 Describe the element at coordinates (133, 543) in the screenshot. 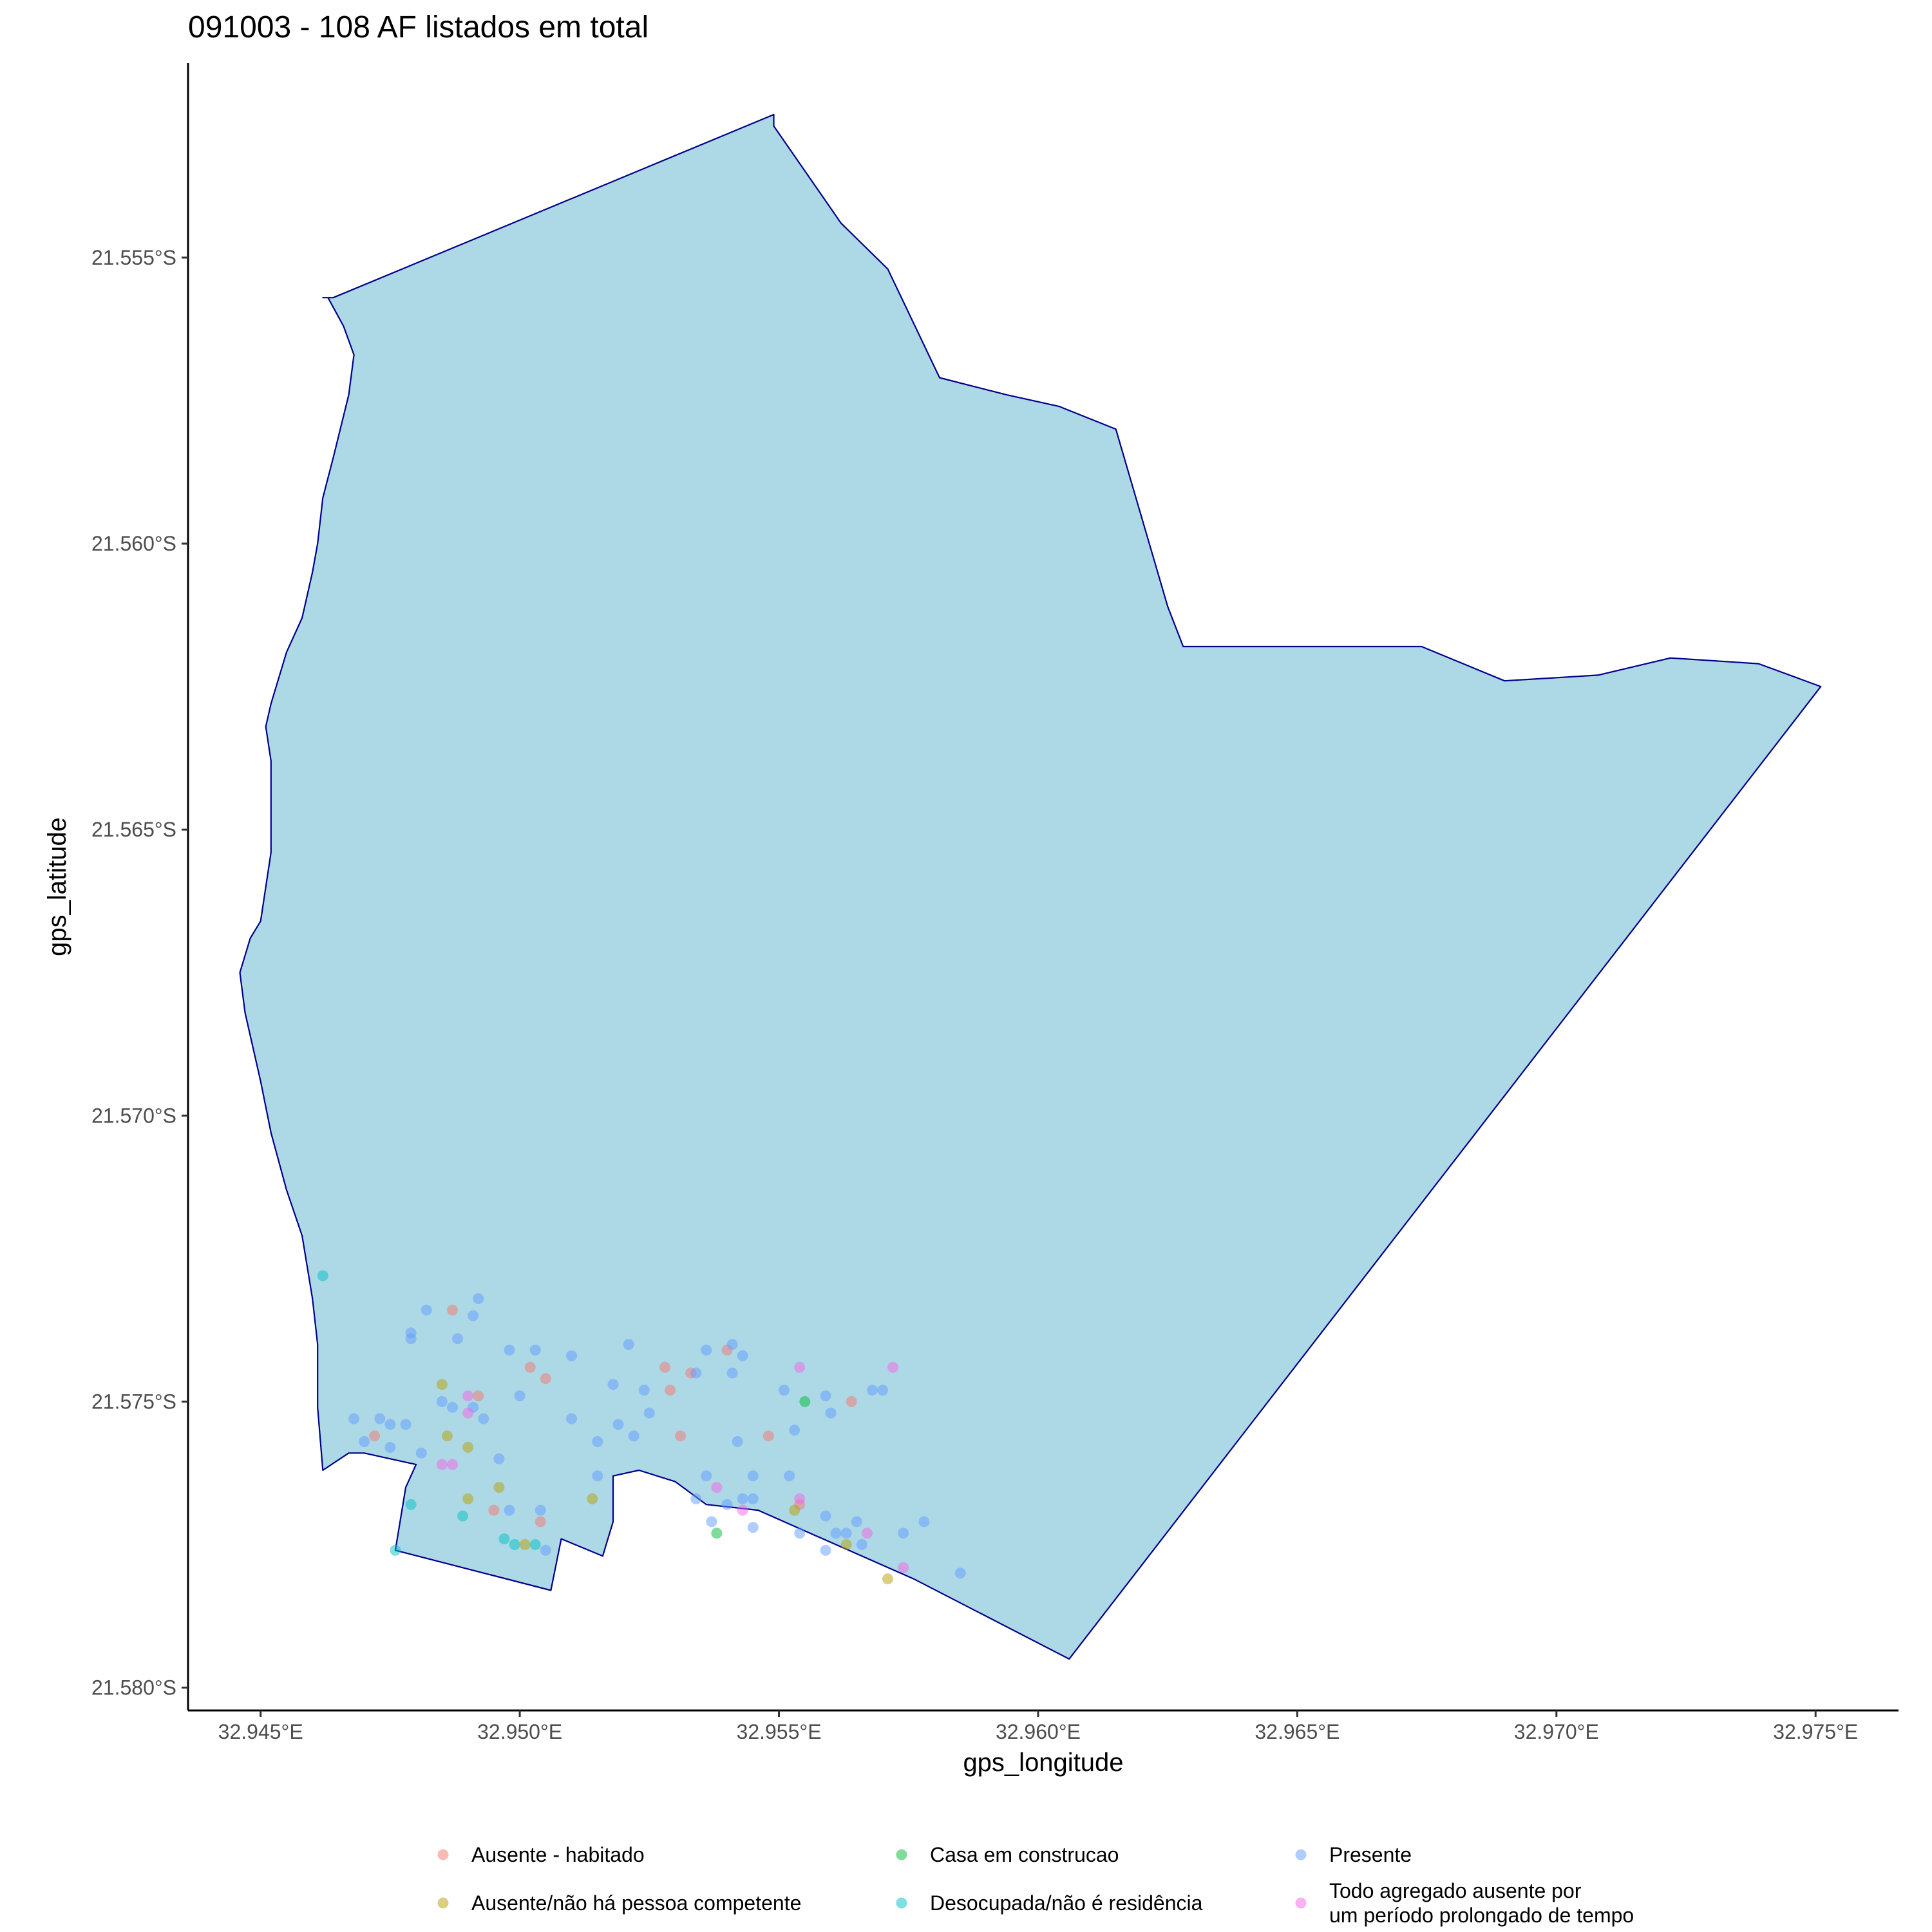

I see `y-tick-label: 21.560°S` at that location.